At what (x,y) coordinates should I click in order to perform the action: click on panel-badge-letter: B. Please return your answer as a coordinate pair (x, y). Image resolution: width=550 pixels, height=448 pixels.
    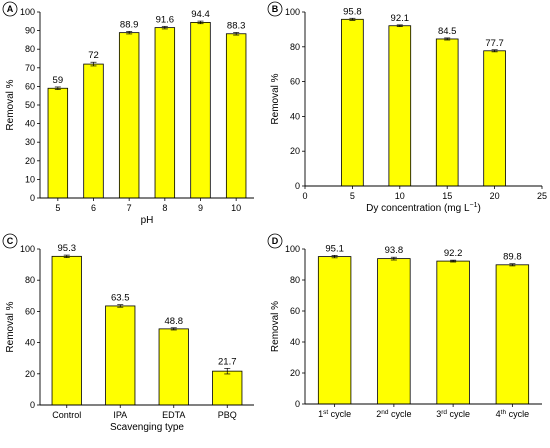
    Looking at the image, I should click on (275, 9).